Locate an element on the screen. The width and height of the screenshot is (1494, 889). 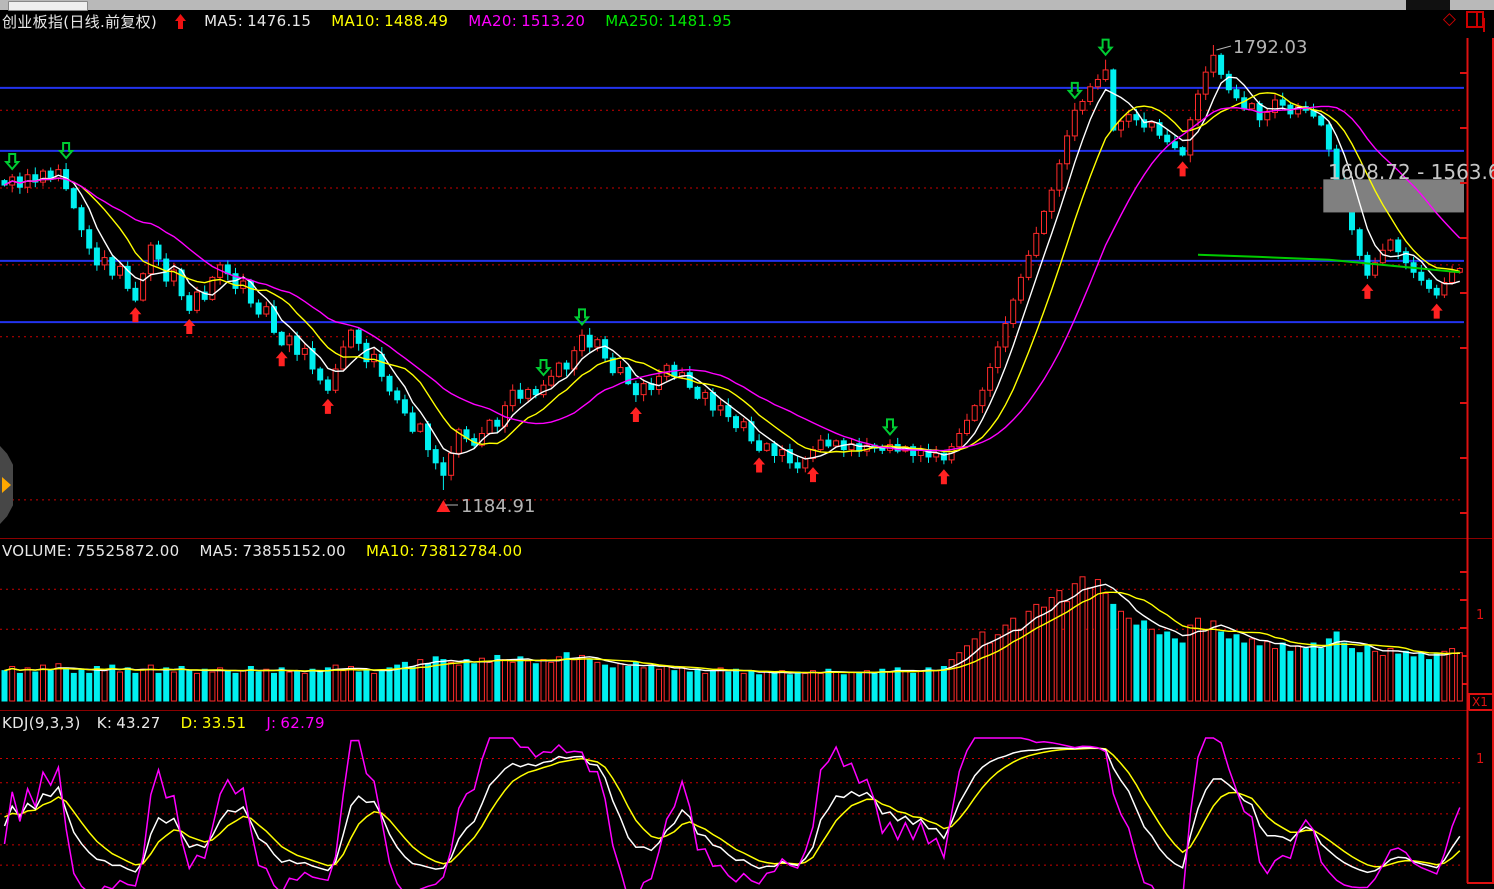
kdj-k-line is located at coordinates (732, 810).